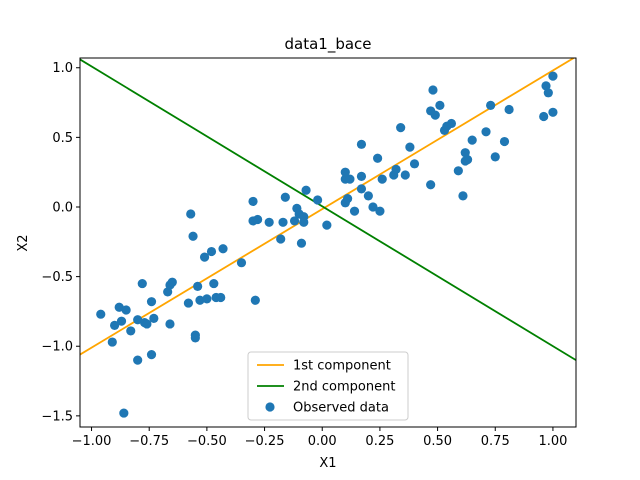 The width and height of the screenshot is (640, 480). What do you see at coordinates (62, 68) in the screenshot?
I see `y-tick-label: 1.0` at bounding box center [62, 68].